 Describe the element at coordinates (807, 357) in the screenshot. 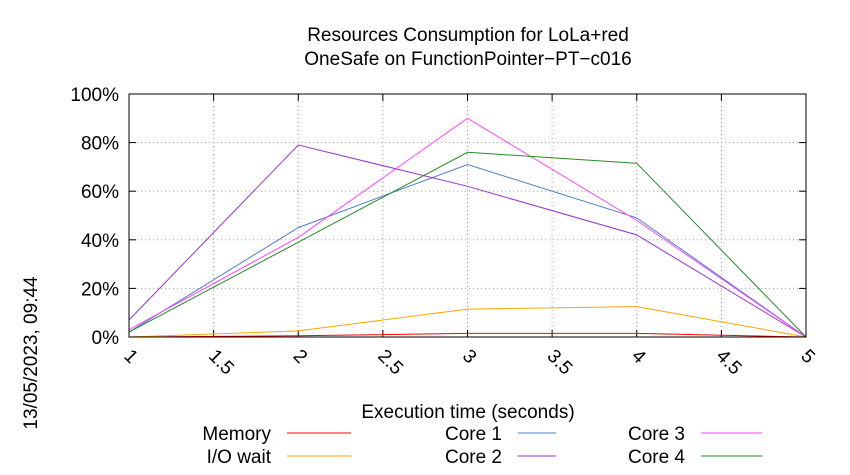

I see `x-tick-label: 5` at that location.